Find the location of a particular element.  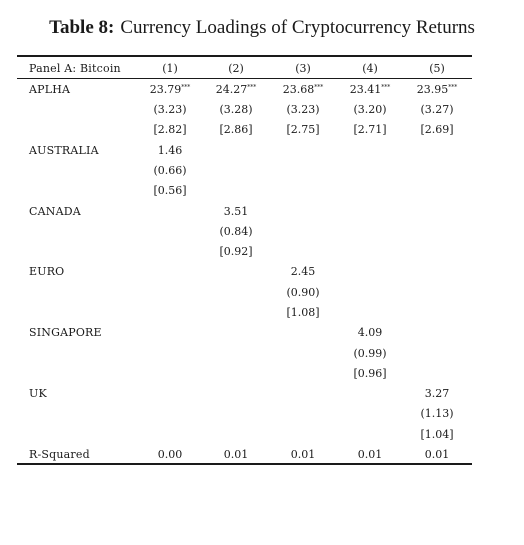

row-label-singapore: SINGAPORE is located at coordinates (65, 332).